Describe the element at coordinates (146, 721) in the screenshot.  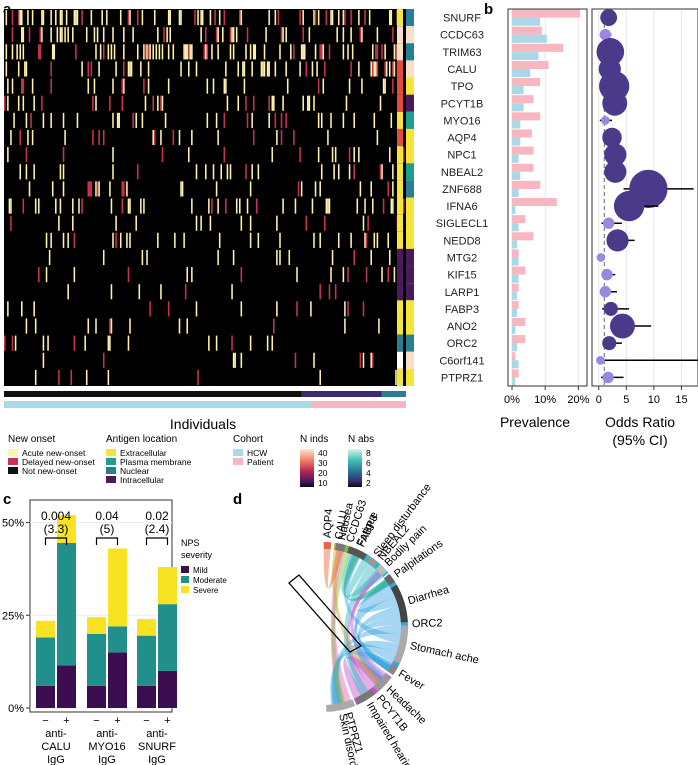
I see `minus-label: −` at that location.